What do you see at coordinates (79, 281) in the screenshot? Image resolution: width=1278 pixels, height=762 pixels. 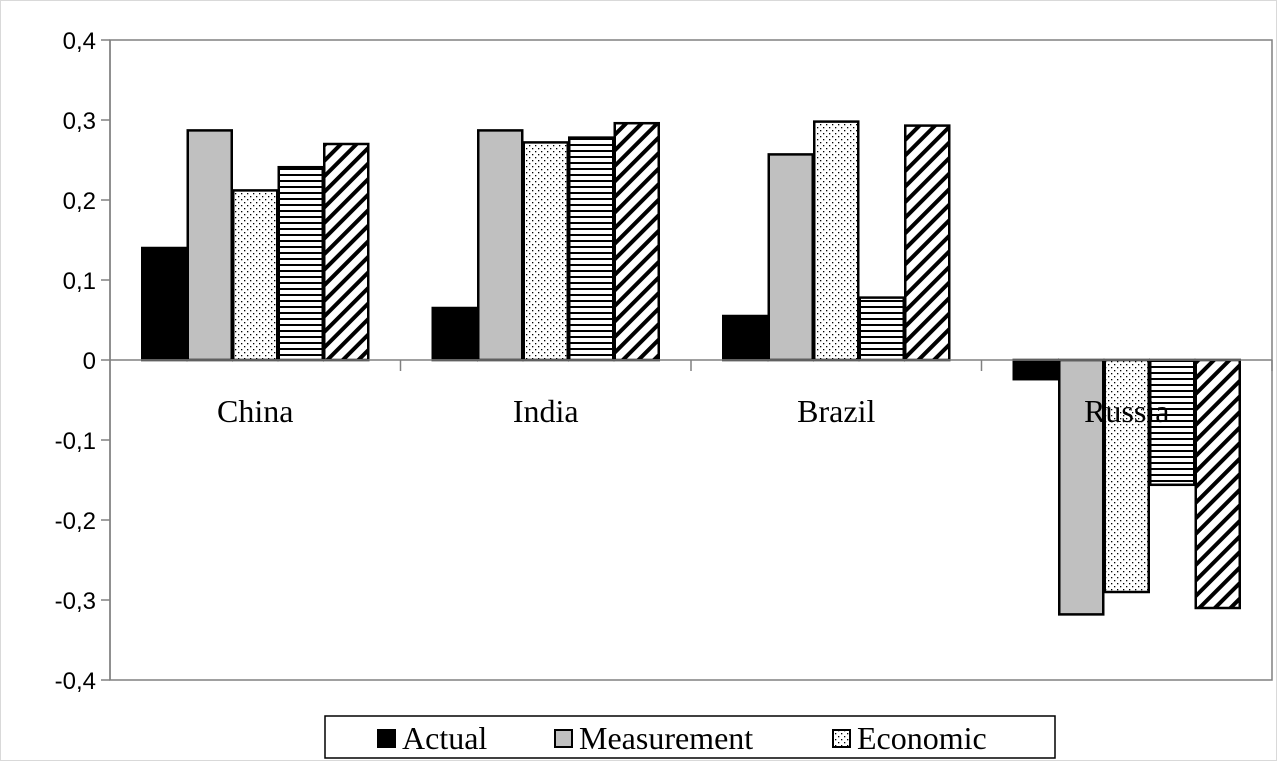 I see `y-tick-label: 0,1` at bounding box center [79, 281].